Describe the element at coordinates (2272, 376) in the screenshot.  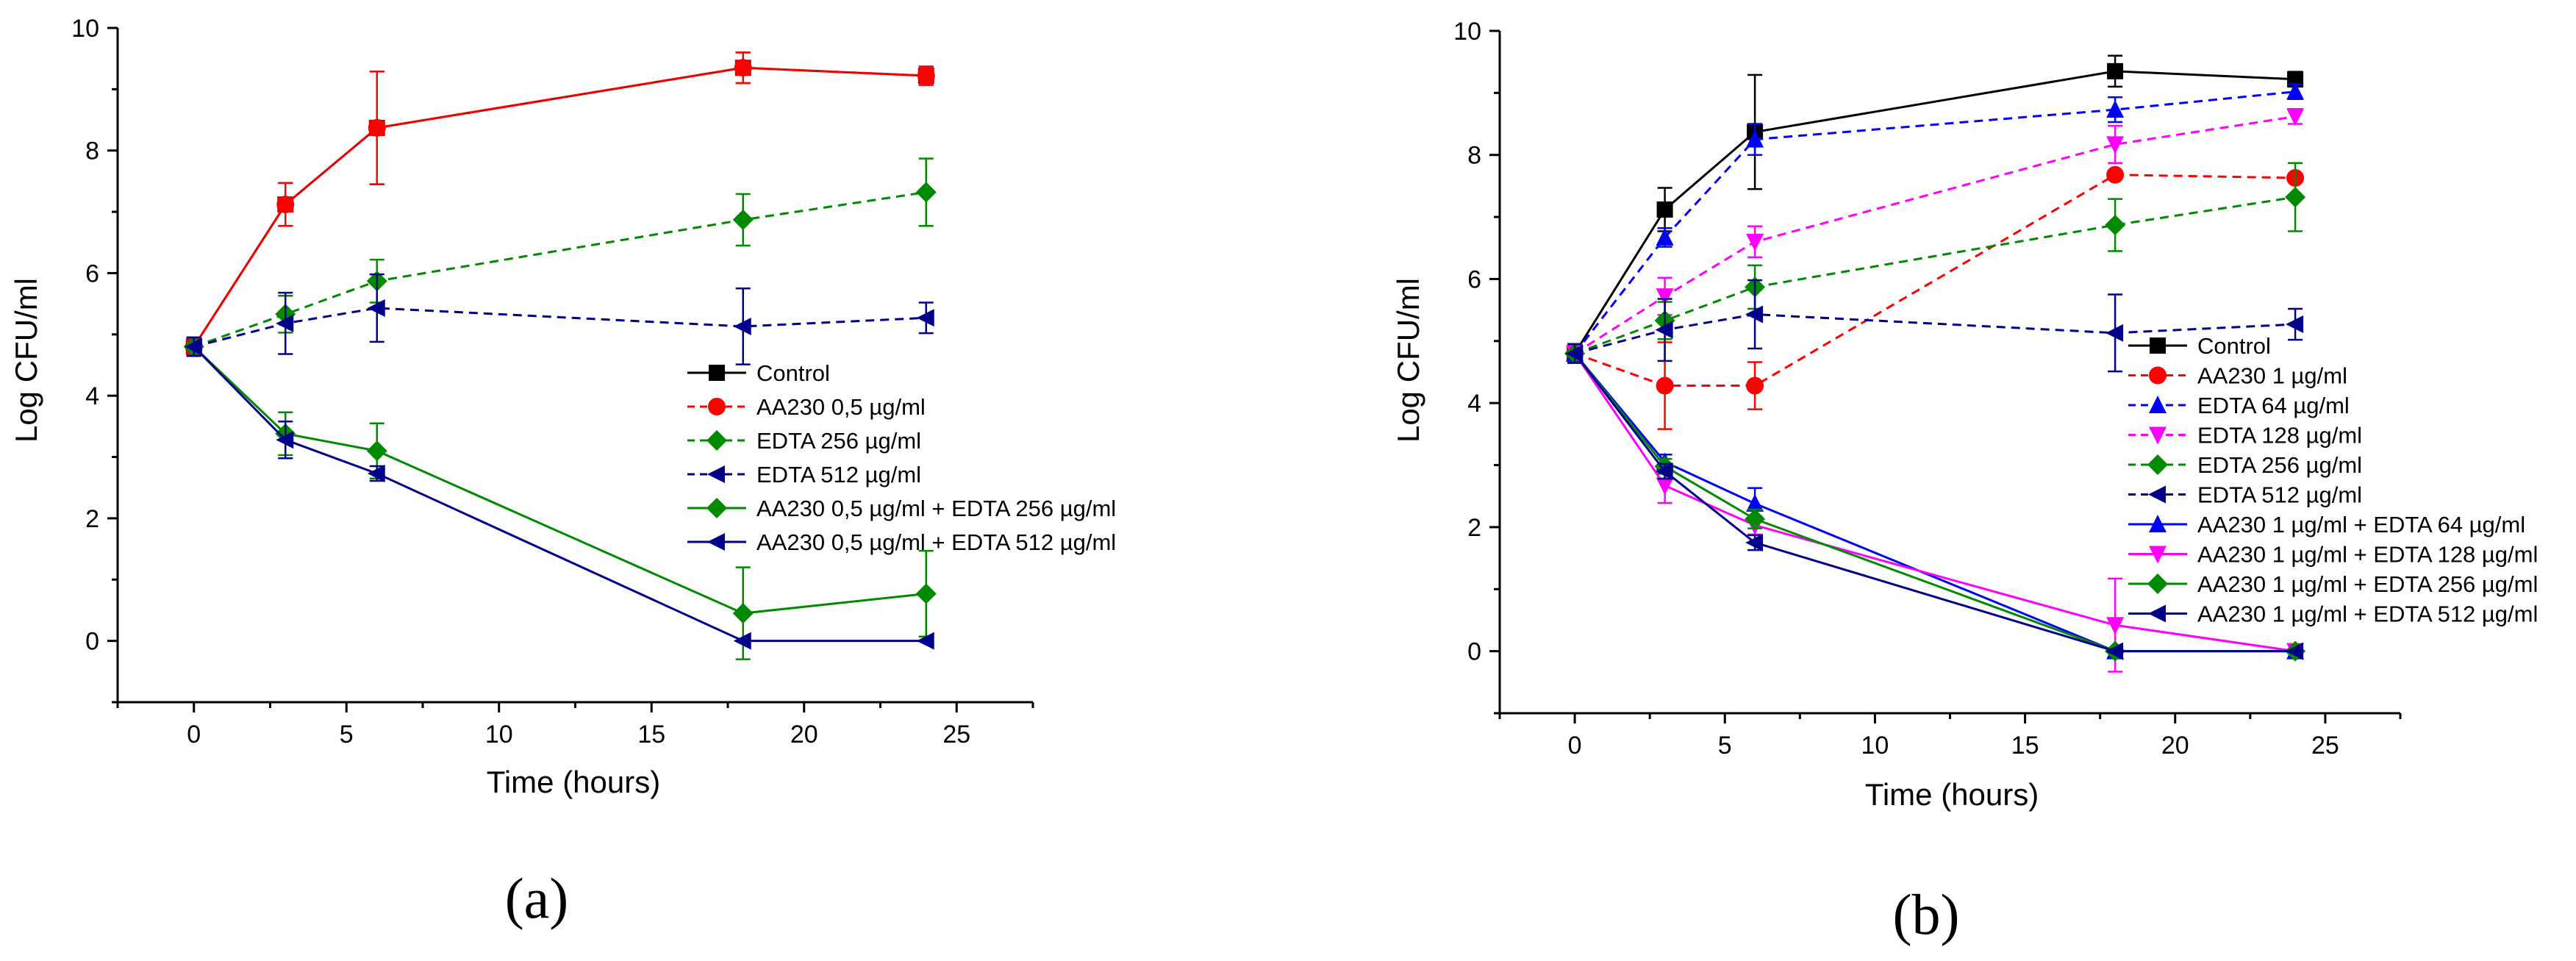
I see `panel-b-legend-label: AA230 1 µg/ml` at that location.